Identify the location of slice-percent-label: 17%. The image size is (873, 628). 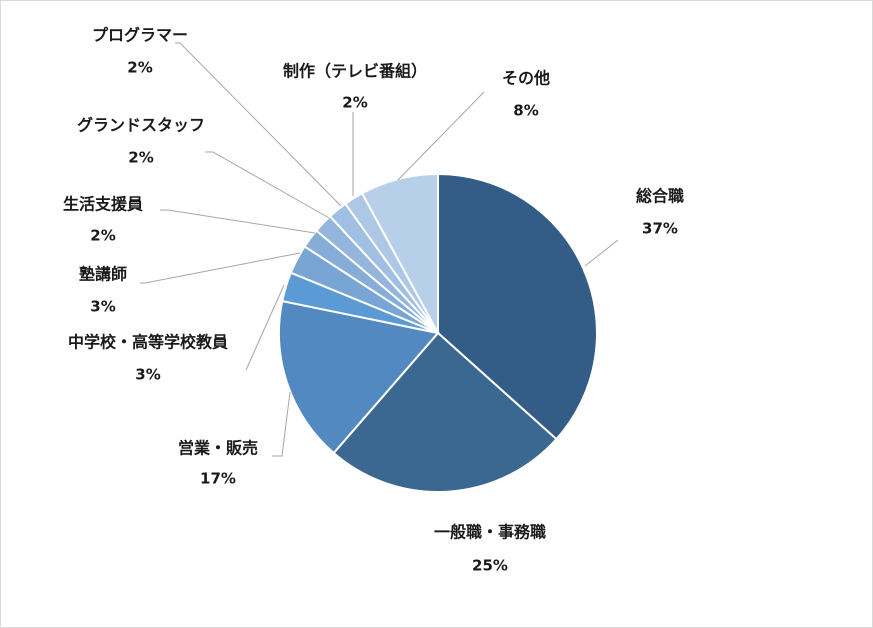
(218, 479).